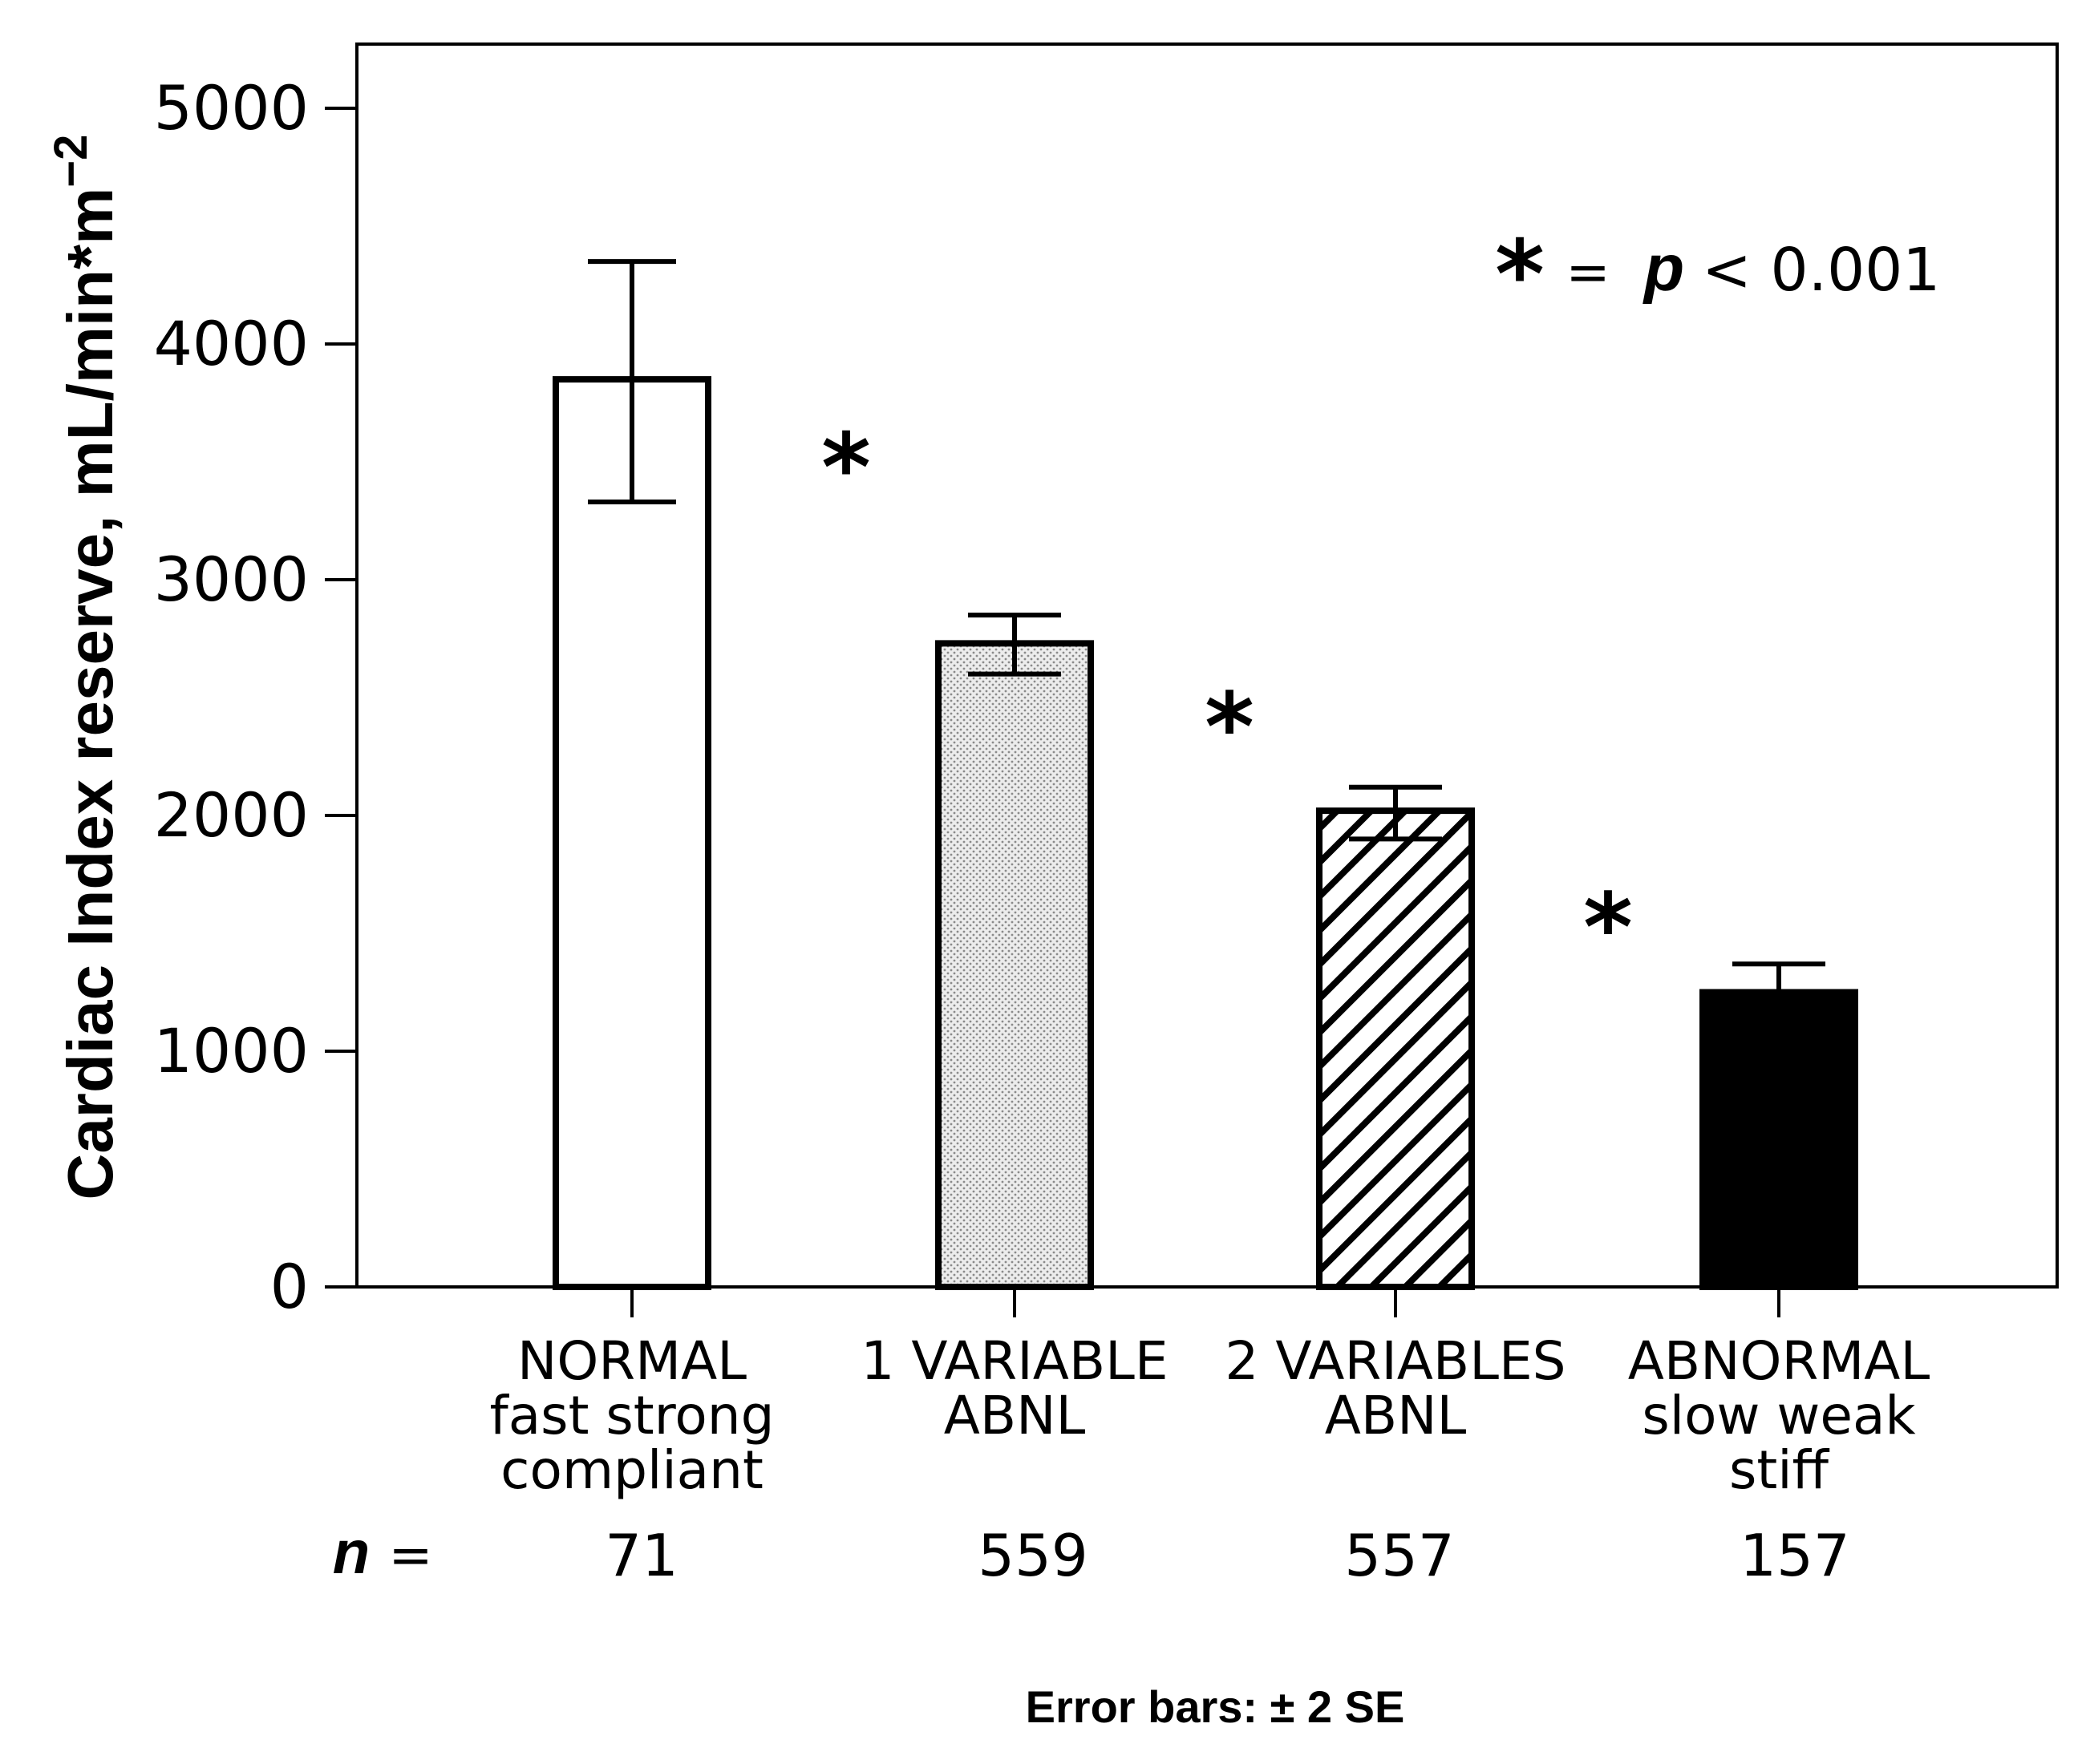 This screenshot has width=2082, height=1764. What do you see at coordinates (1396, 1415) in the screenshot?
I see `category-label-3: ABNL` at bounding box center [1396, 1415].